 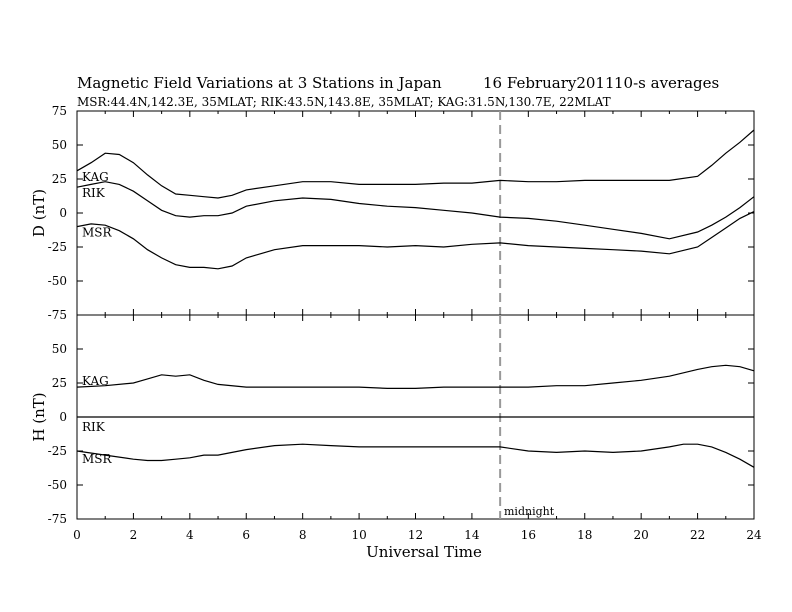 I want to click on xtick-label: 24, so click(x=754, y=535).